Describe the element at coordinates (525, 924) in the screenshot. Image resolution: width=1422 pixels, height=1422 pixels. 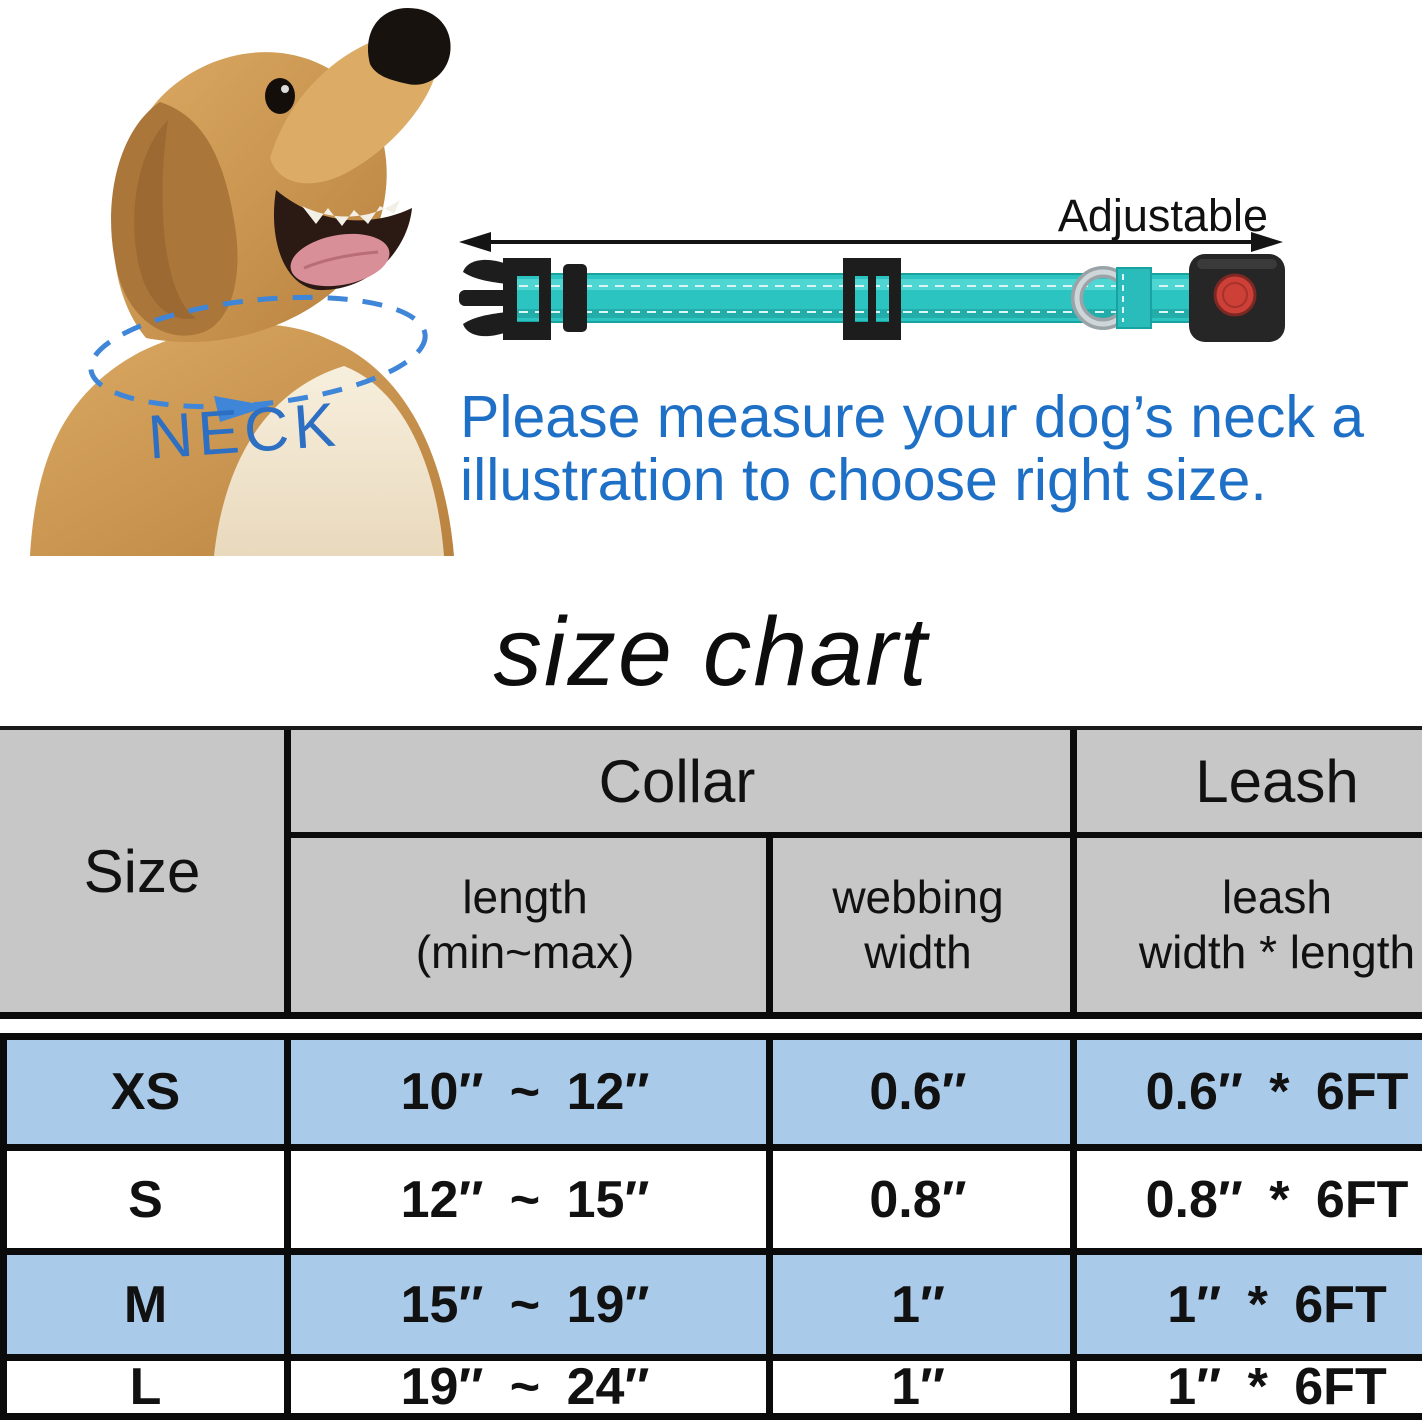
I see `header-collar-length: length (min~max)` at that location.